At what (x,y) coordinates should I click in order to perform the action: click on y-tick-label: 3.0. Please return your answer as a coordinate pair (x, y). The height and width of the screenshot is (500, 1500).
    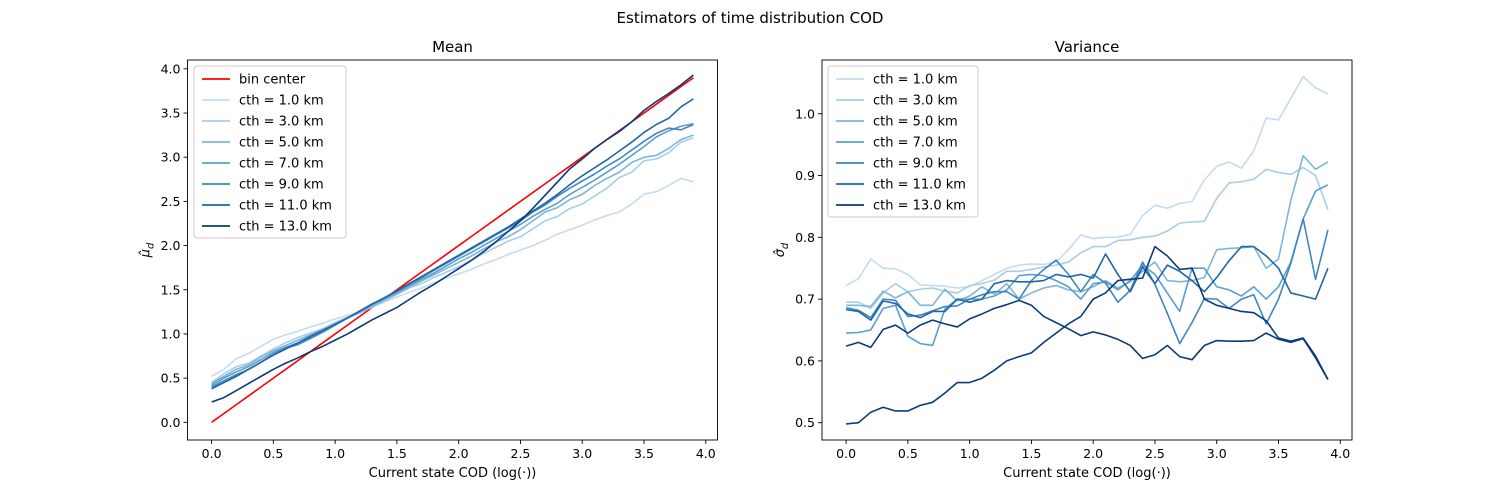
    Looking at the image, I should click on (171, 157).